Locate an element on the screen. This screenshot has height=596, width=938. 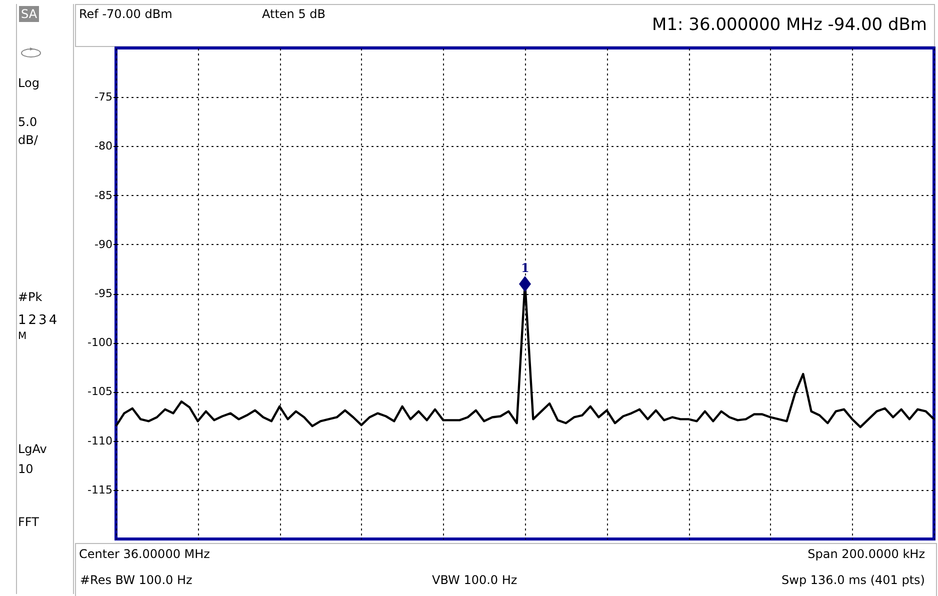
text: Center 36.00000 MHz is located at coordinates (144, 554).